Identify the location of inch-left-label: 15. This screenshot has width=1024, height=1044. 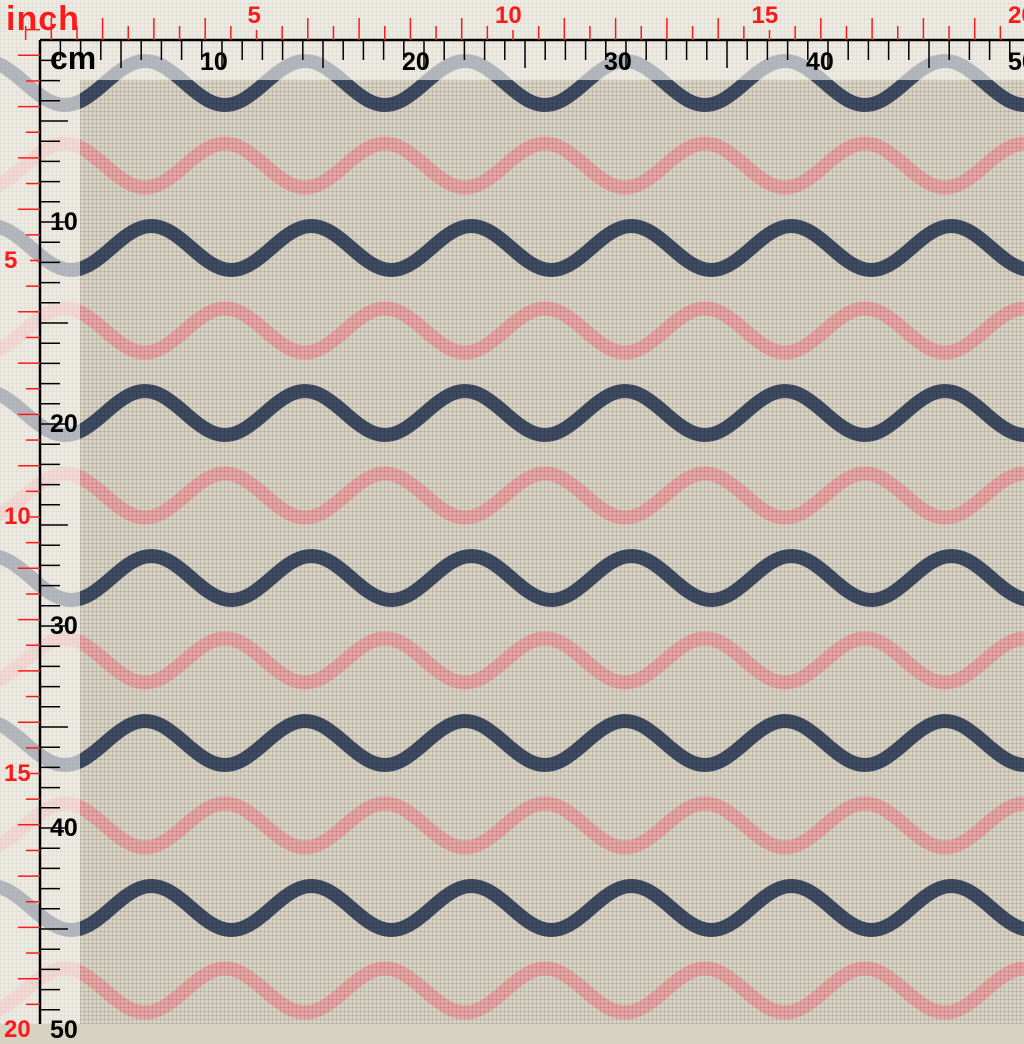
(17, 773).